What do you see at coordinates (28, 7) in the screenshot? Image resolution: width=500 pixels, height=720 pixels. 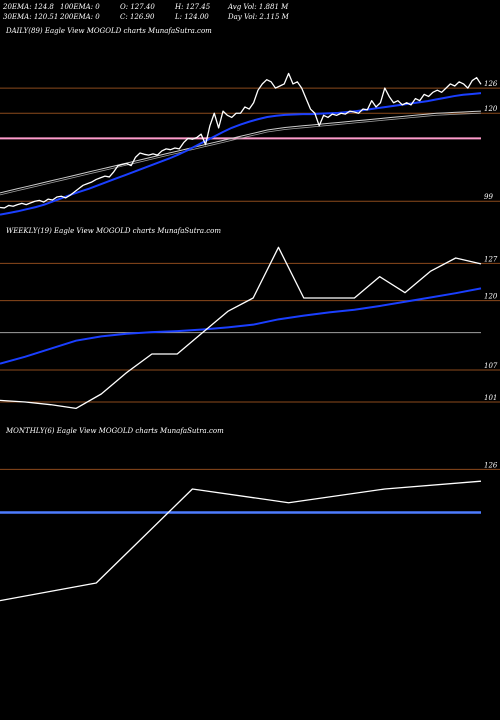 I see `header-ema20: 20EMA: 124.8` at bounding box center [28, 7].